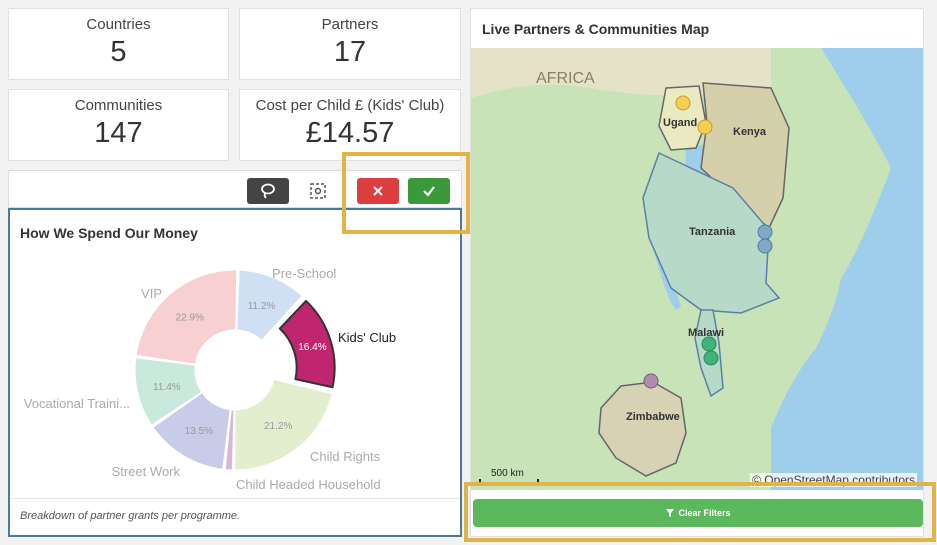 This screenshot has width=937, height=545. Describe the element at coordinates (565, 78) in the screenshot. I see `africa-label: AFRICA` at that location.